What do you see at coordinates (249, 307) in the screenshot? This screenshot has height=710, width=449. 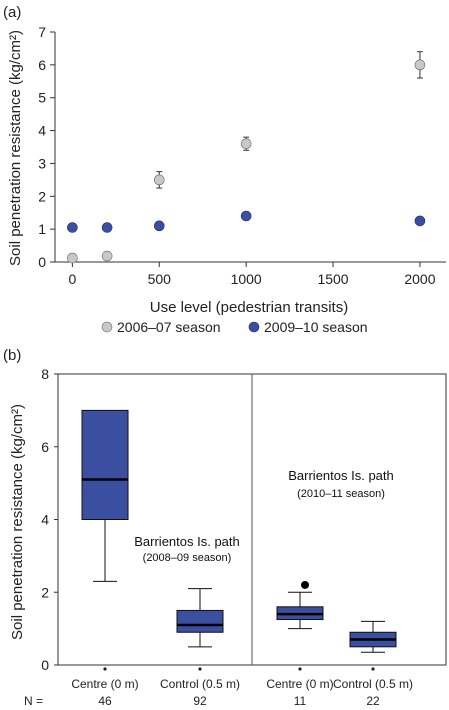 I see `panel-a-x-axis-title: Use level (pedestrian transits)` at bounding box center [249, 307].